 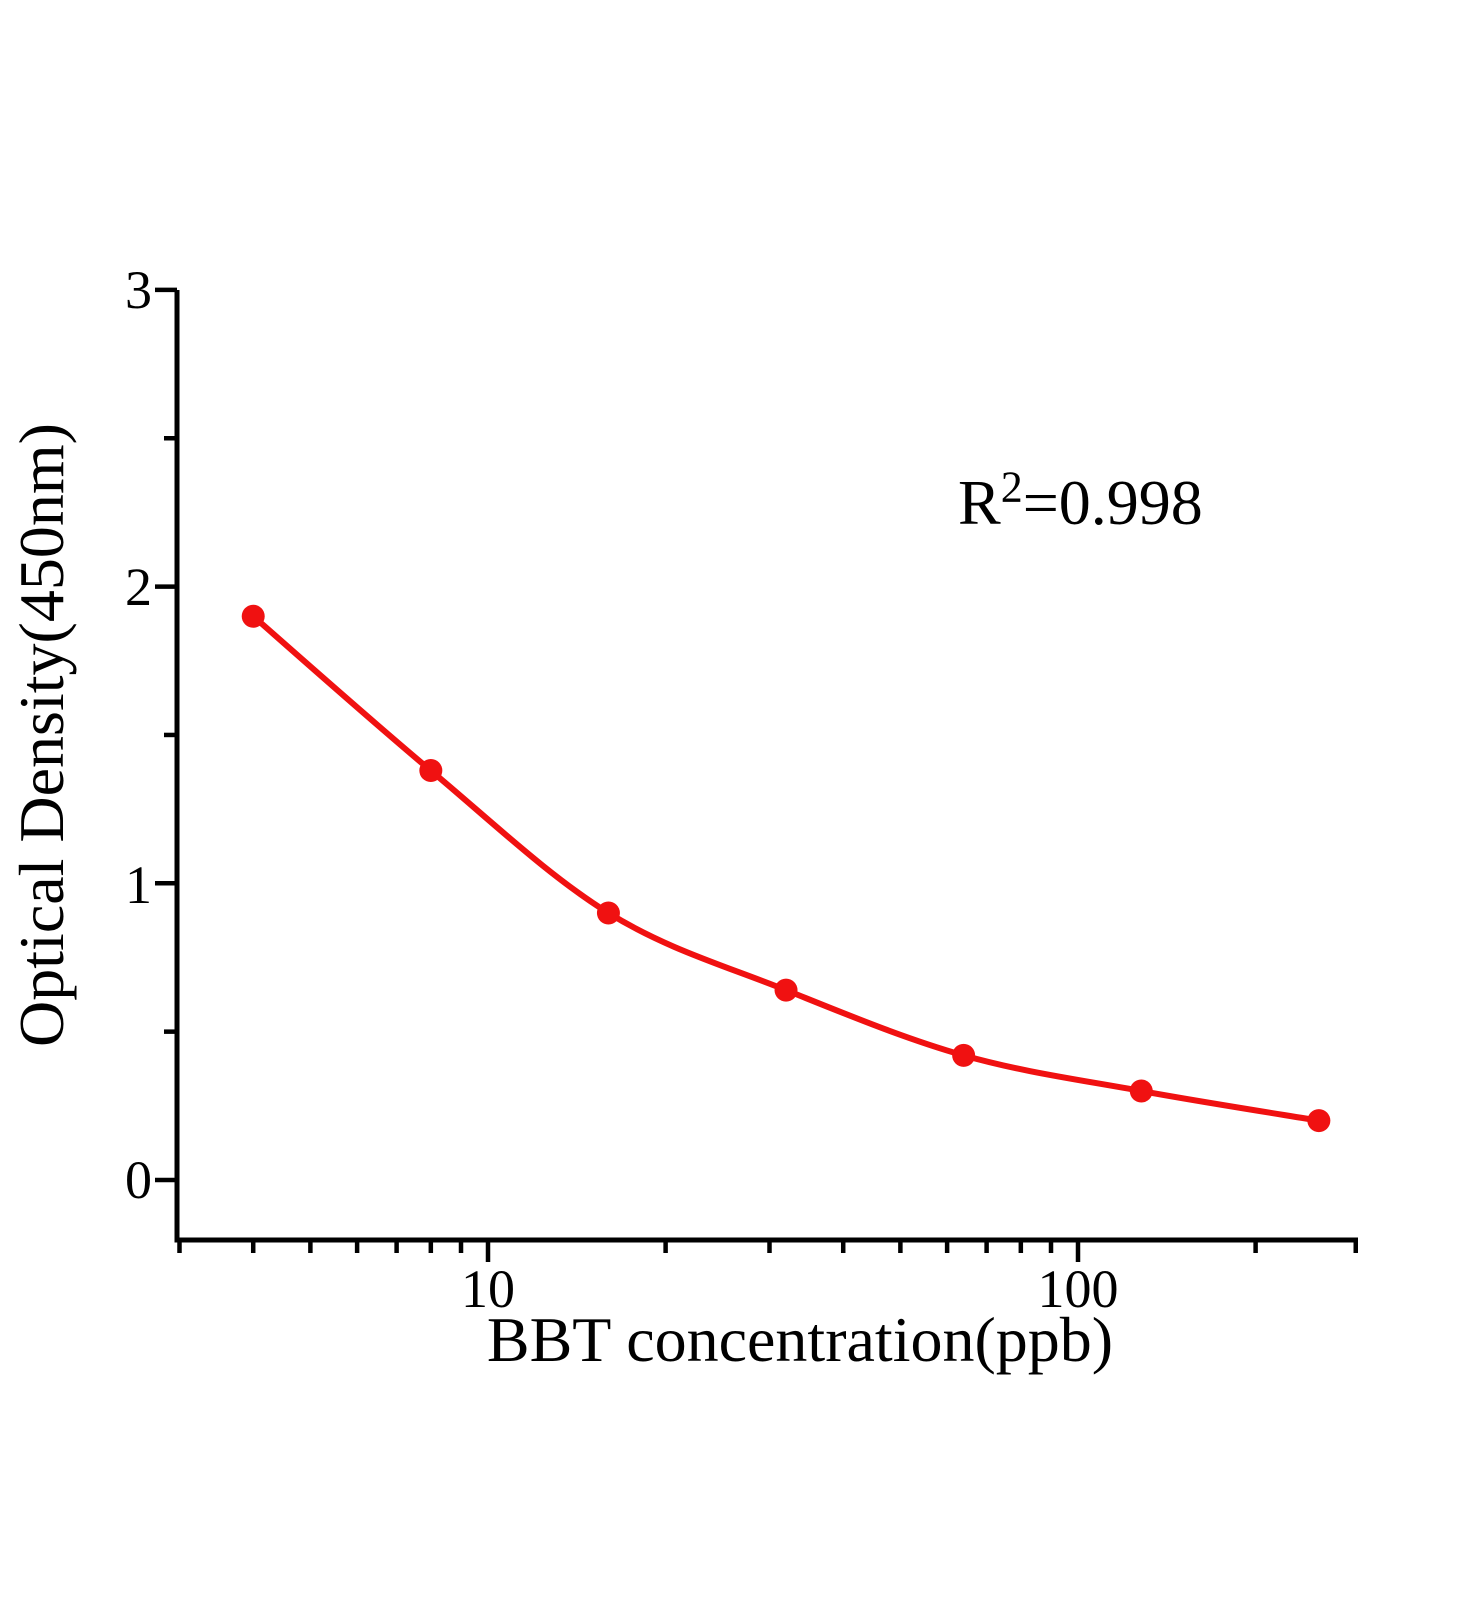 What do you see at coordinates (138, 1180) in the screenshot?
I see `y-tick-label-0: 0` at bounding box center [138, 1180].